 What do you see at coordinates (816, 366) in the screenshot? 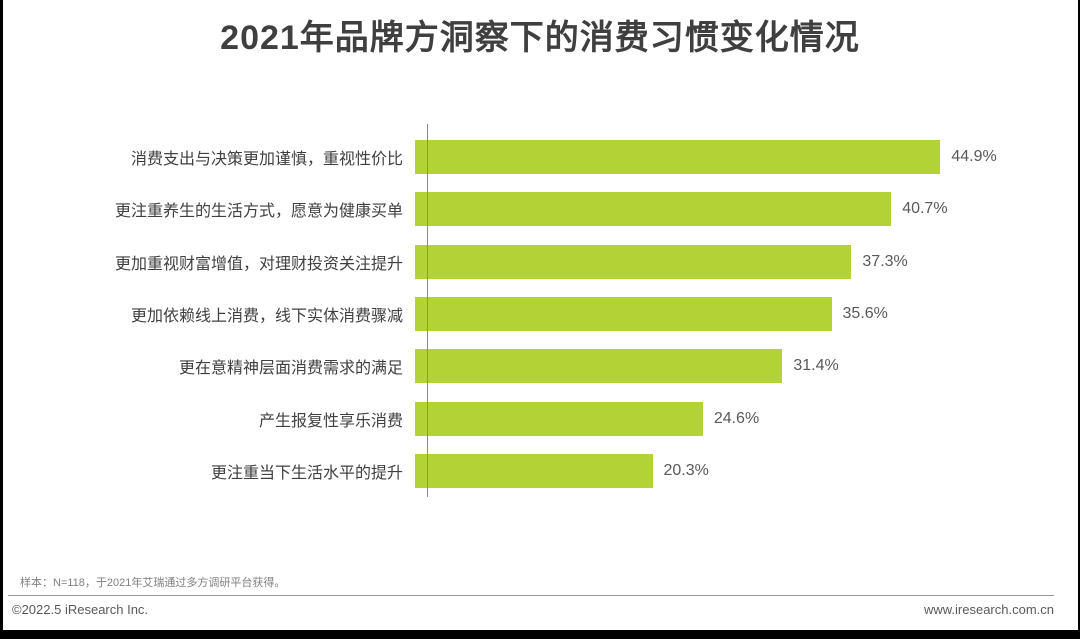
I see `value-label: 31.4%` at bounding box center [816, 366].